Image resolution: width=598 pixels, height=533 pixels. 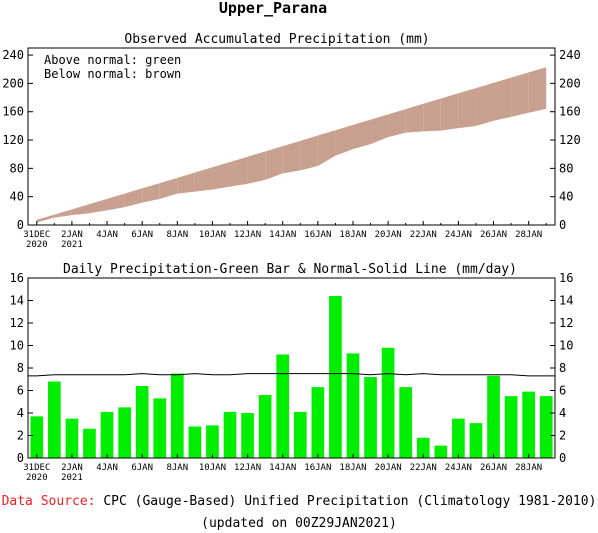 What do you see at coordinates (273, 8) in the screenshot?
I see `chart-main-title: Upper_Parana` at bounding box center [273, 8].